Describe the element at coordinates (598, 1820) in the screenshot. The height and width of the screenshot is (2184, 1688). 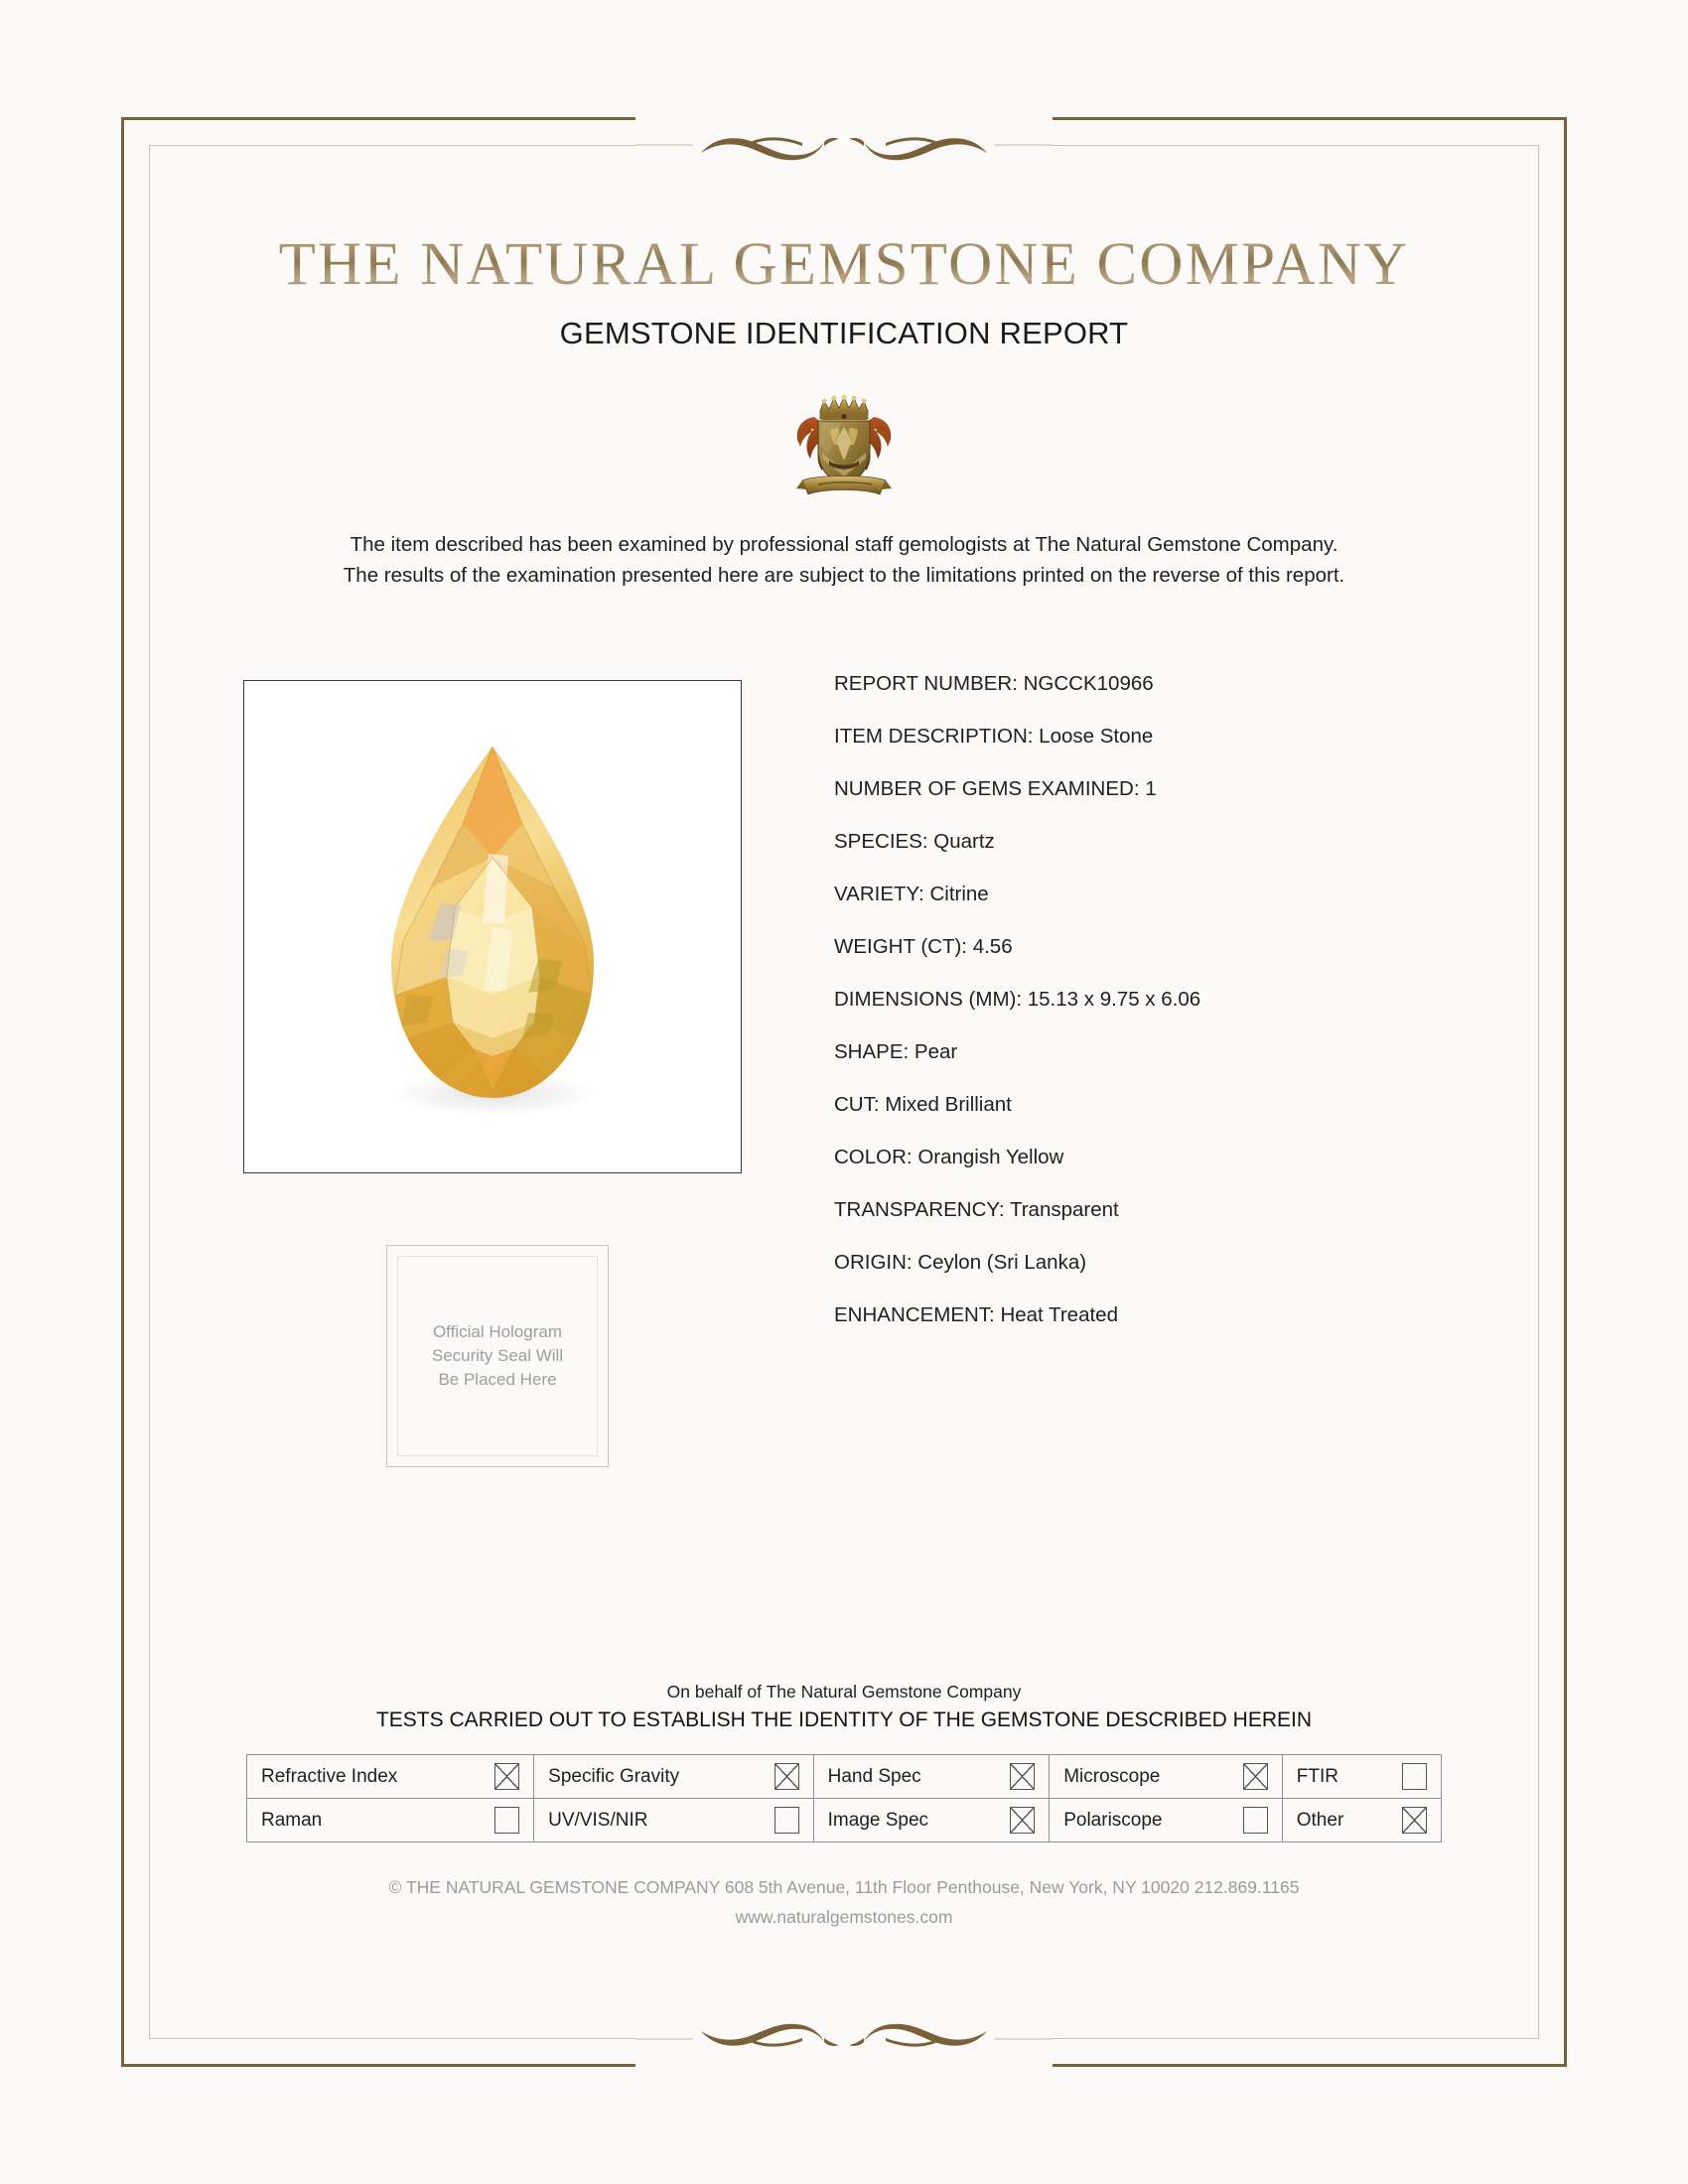
I see `test-label: UV/VIS/NIR` at that location.